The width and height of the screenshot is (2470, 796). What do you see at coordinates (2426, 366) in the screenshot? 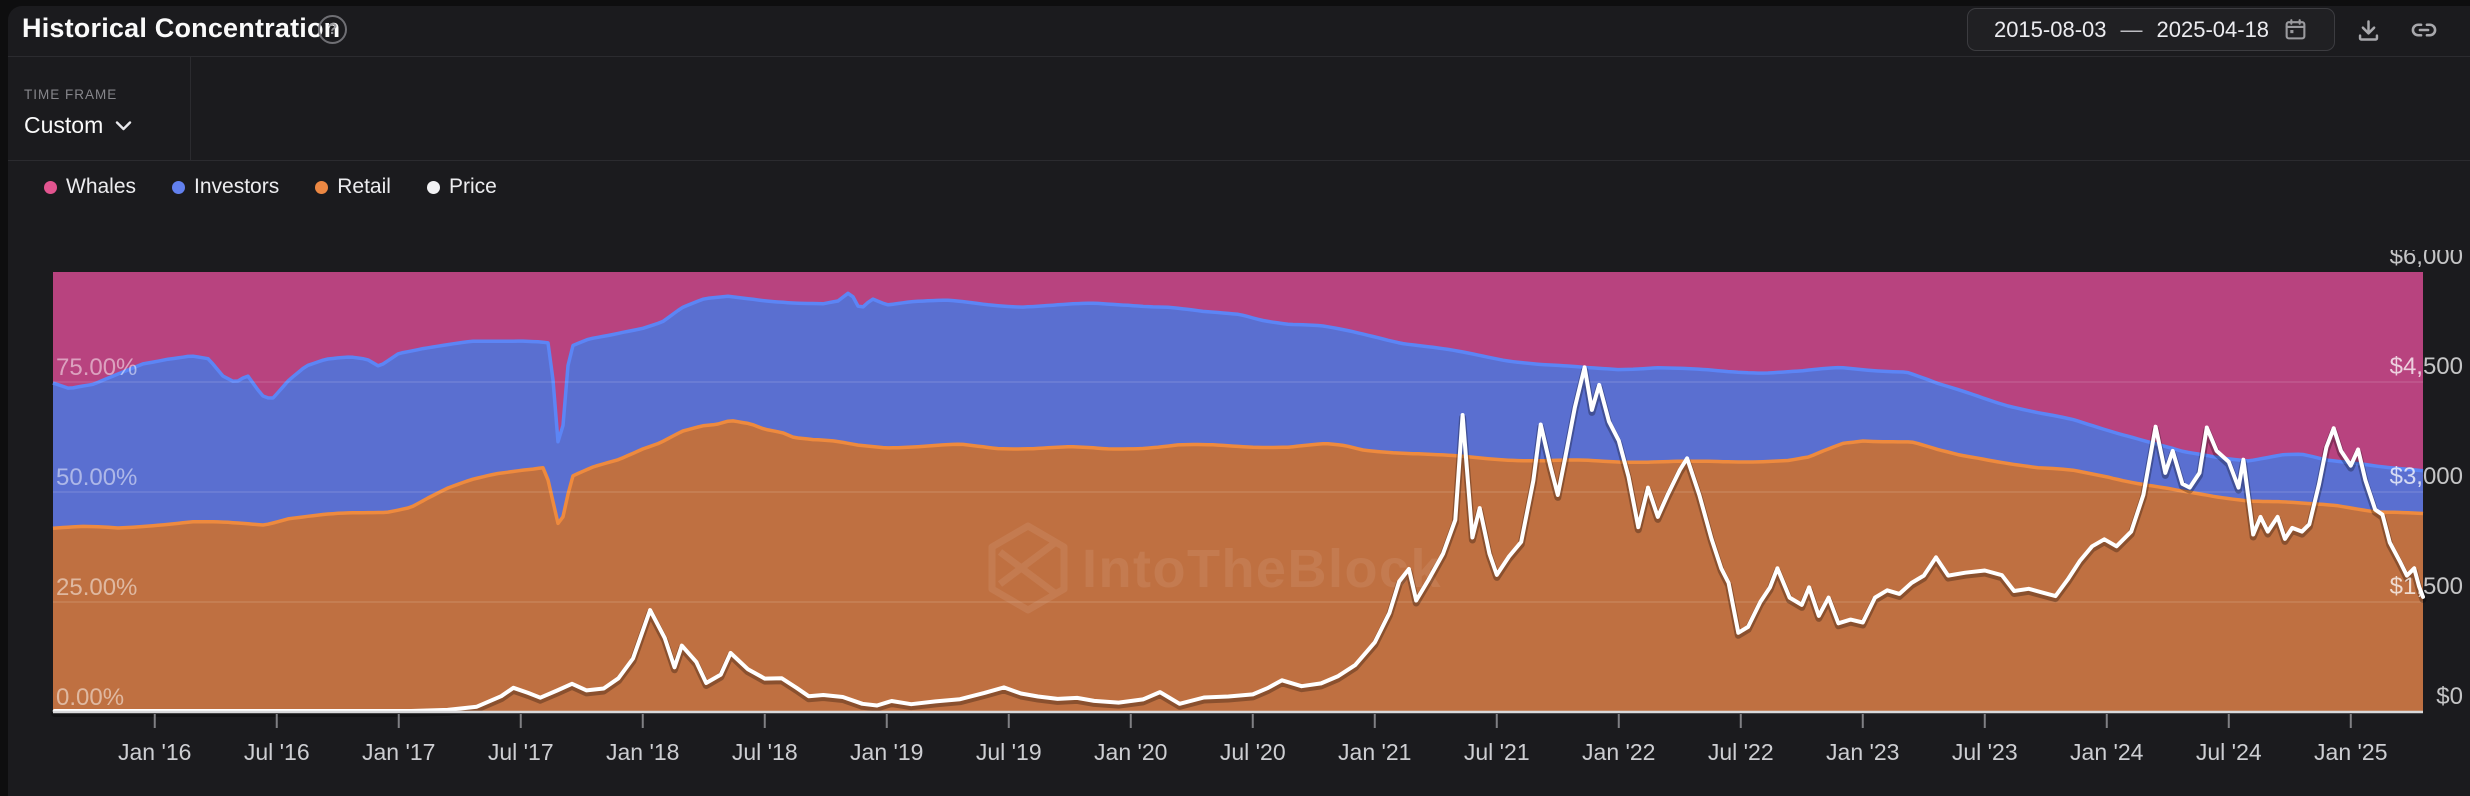
I see `y-axis-right-label: $4,500` at bounding box center [2426, 366].